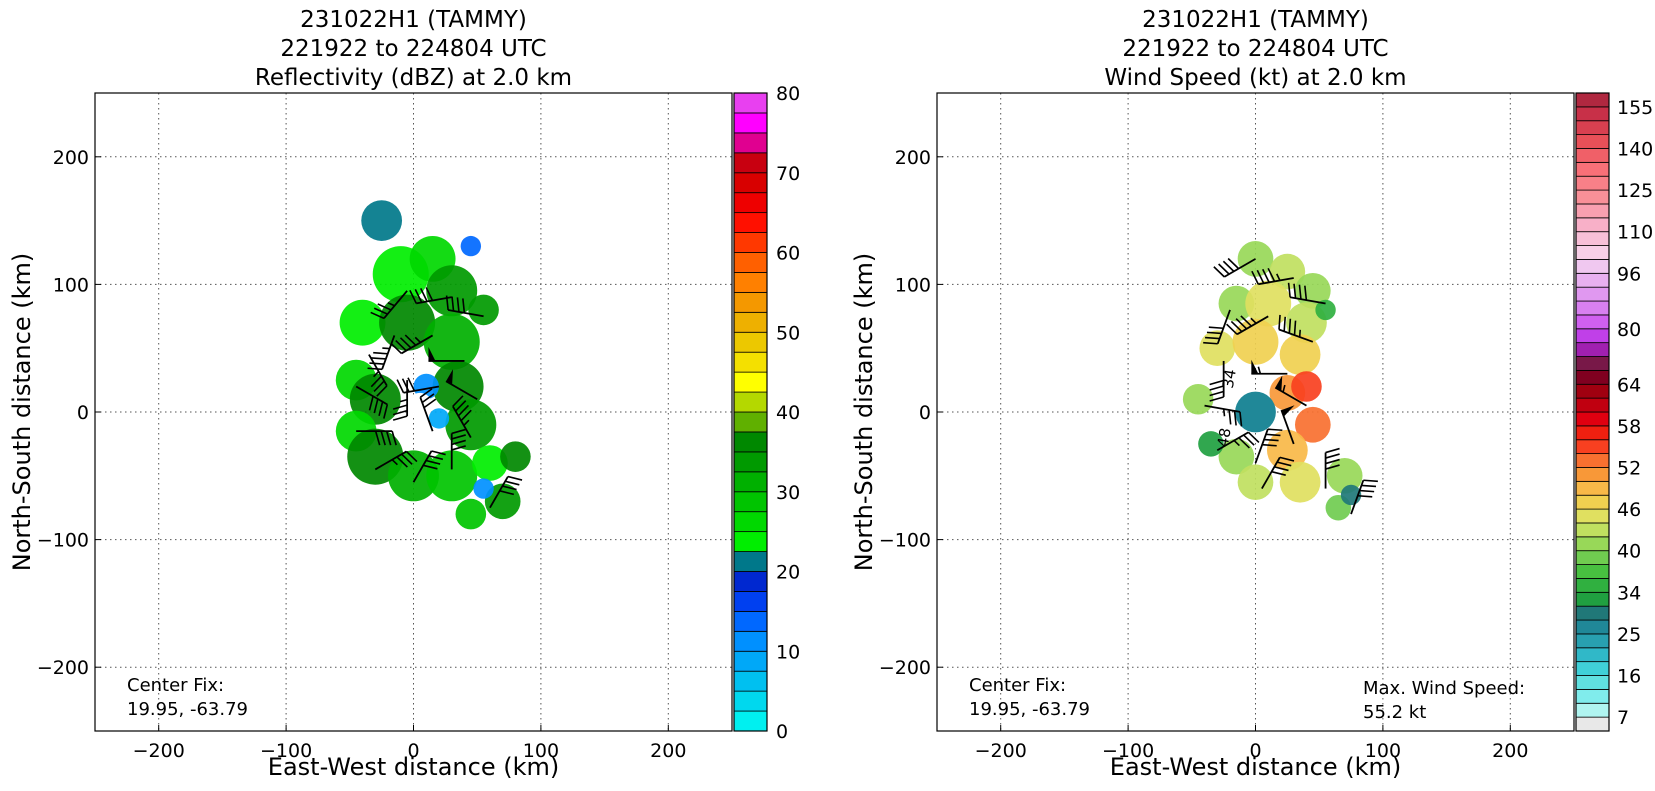  Describe the element at coordinates (788, 333) in the screenshot. I see `colorbar-tick-label: 50` at that location.